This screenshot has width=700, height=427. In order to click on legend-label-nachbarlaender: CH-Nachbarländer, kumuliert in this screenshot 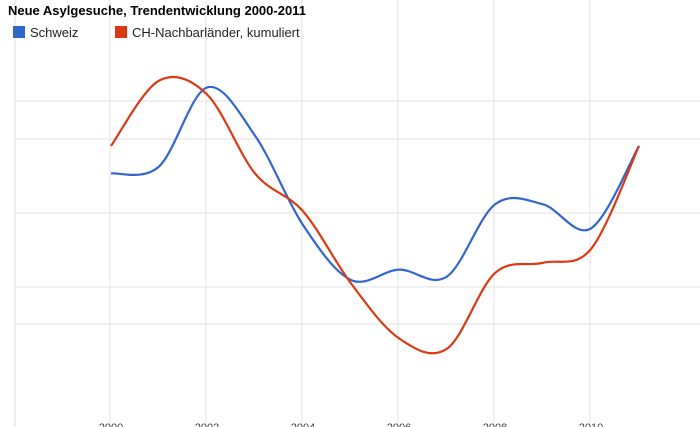, I will do `click(216, 32)`.